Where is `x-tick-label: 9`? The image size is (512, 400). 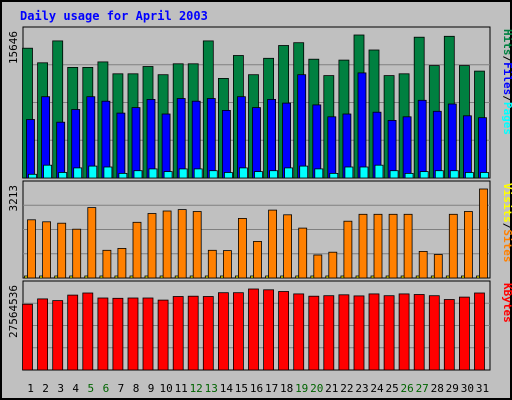
x-tick-label: 9 is located at coordinates (151, 388).